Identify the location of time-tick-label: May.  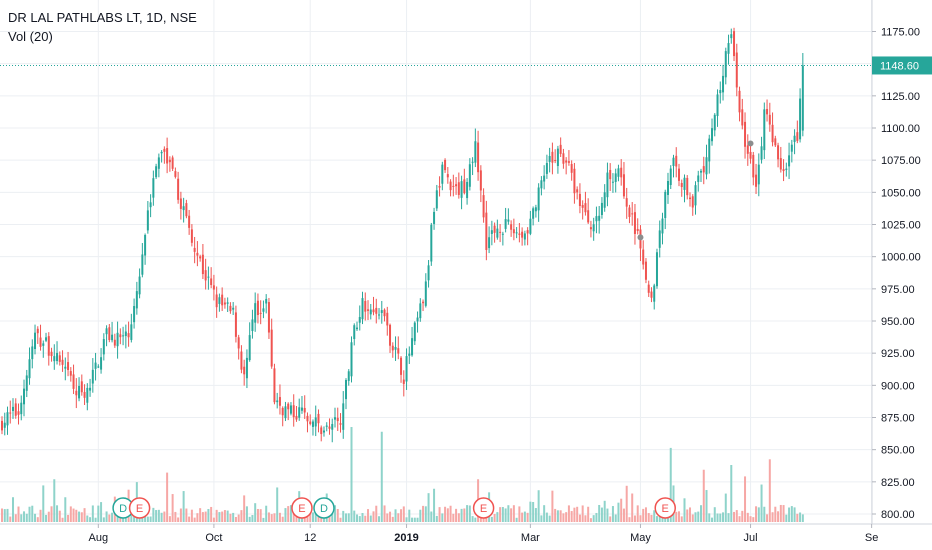
(640, 538).